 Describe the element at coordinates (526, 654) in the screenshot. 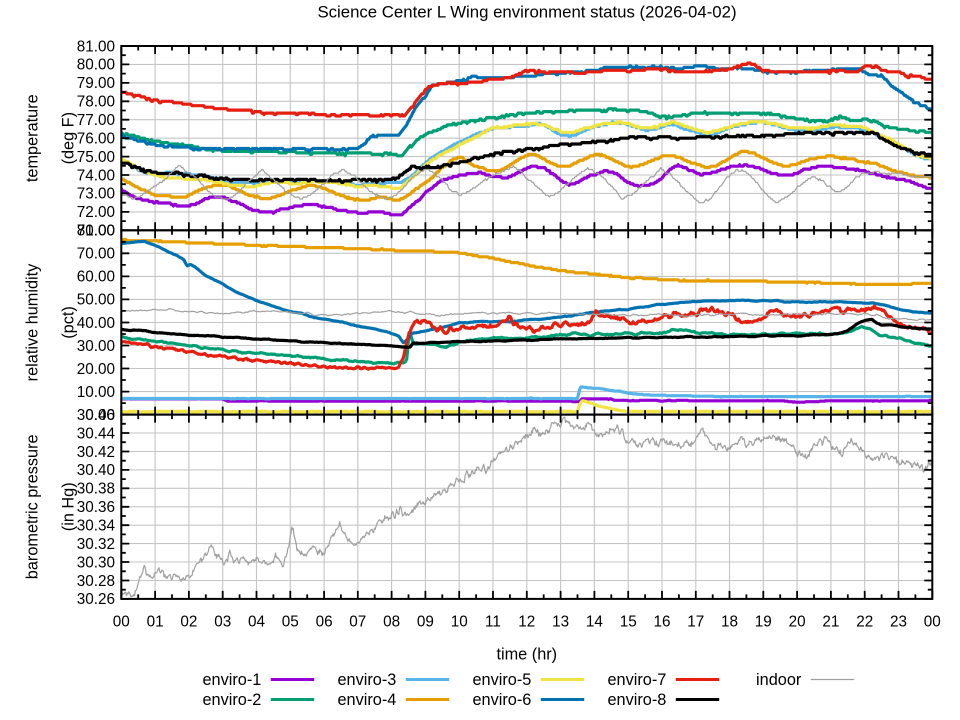

I see `svg-text: time (hr)` at that location.